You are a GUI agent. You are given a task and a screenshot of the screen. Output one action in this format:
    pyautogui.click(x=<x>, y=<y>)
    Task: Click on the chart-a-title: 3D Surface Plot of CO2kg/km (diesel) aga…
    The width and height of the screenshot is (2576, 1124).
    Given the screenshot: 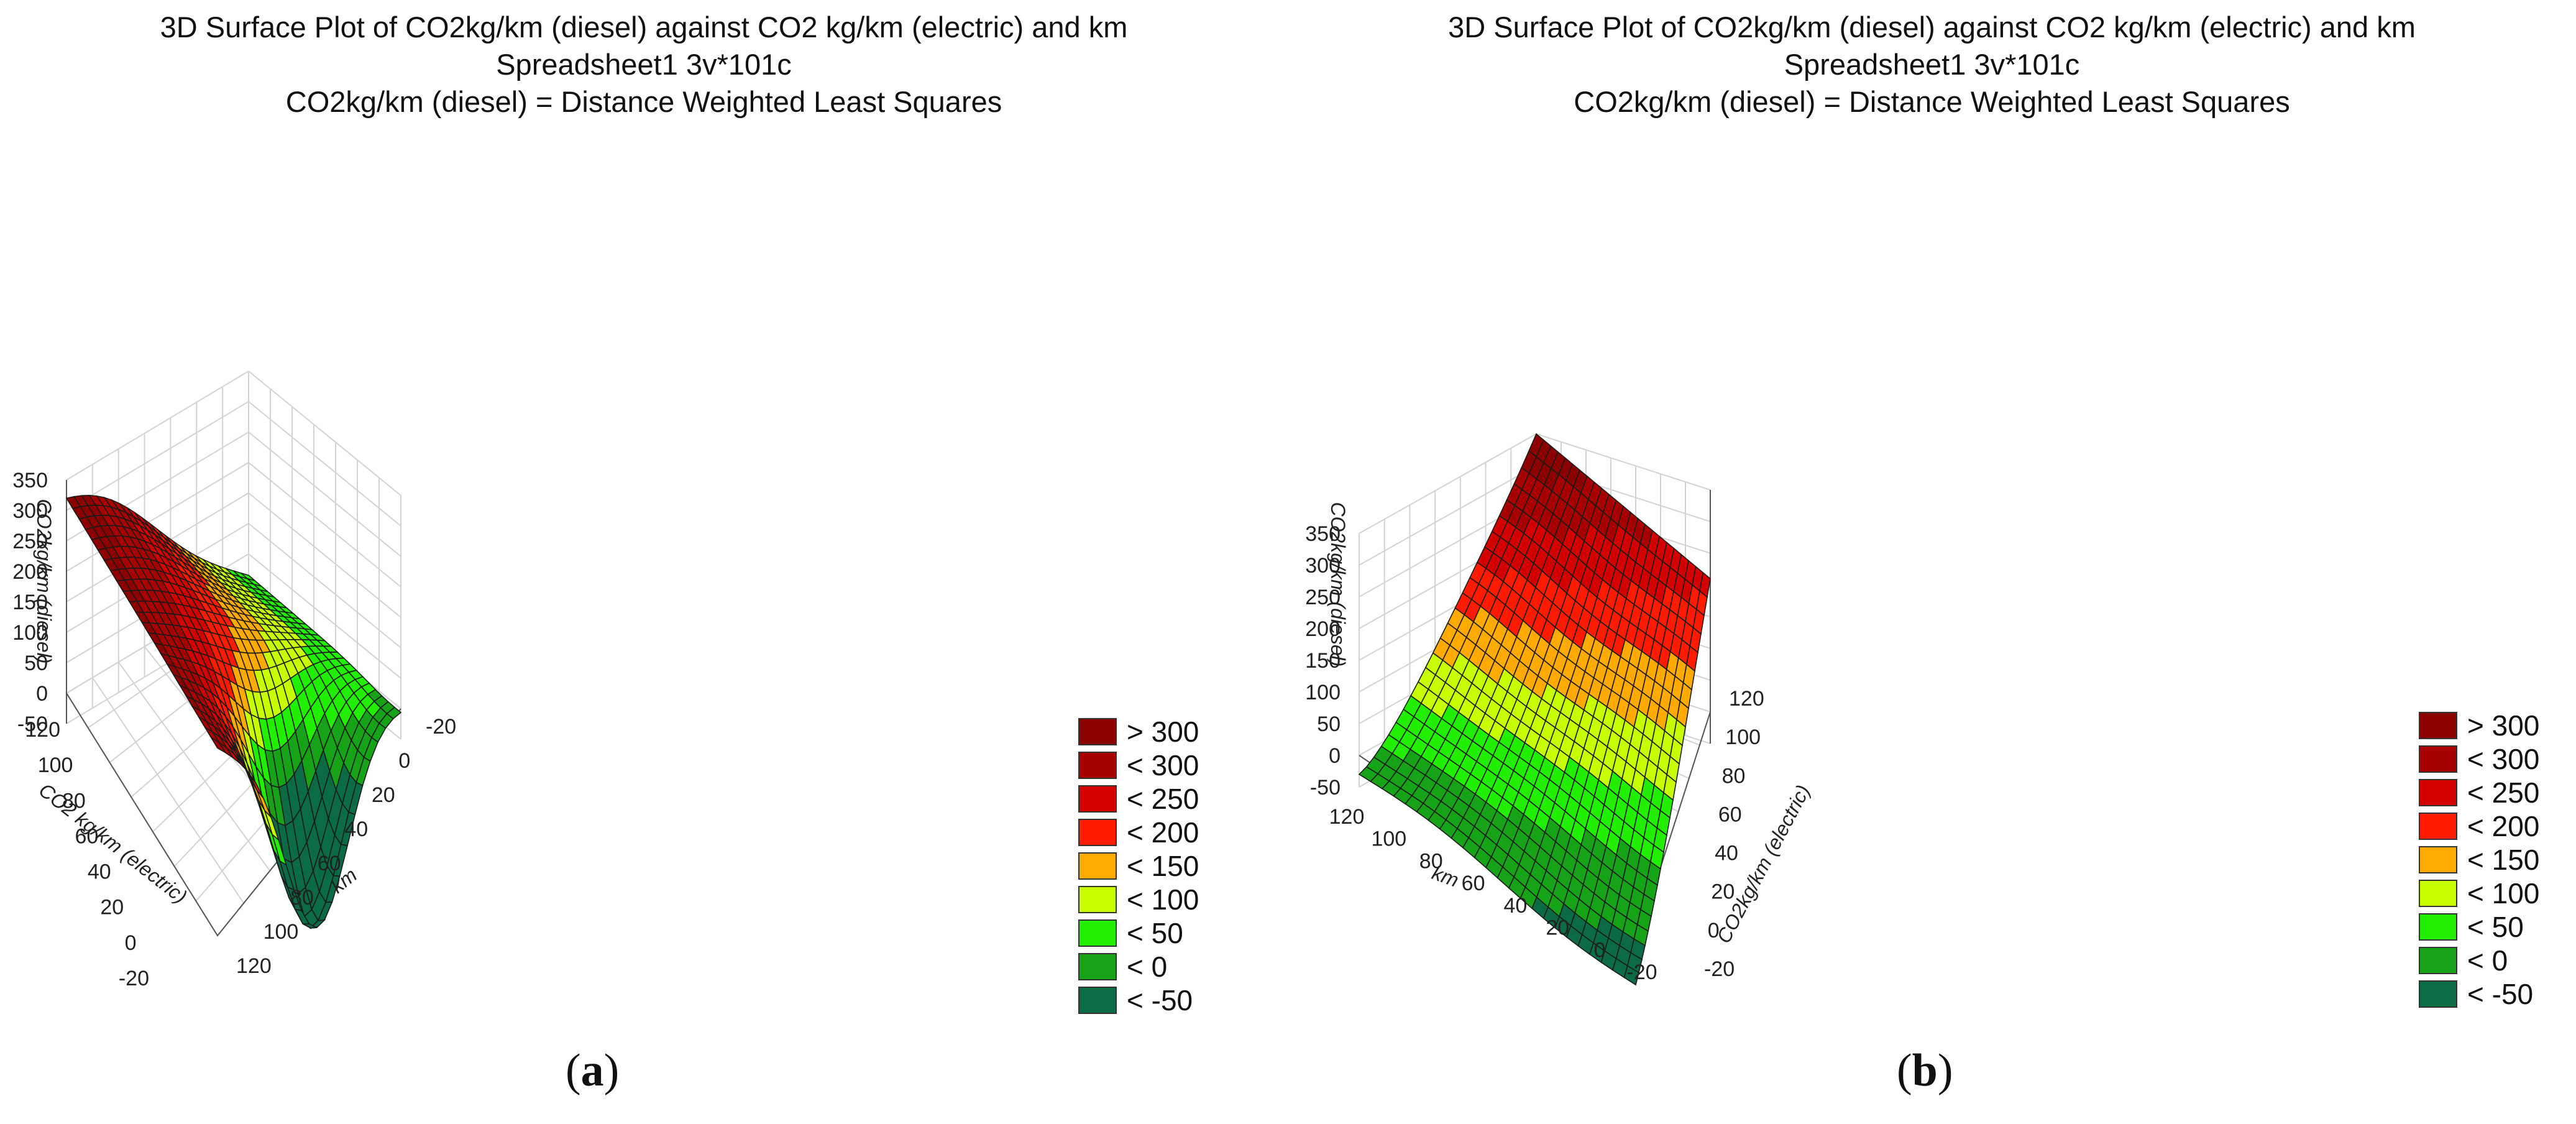 What is the action you would take?
    pyautogui.click(x=644, y=27)
    